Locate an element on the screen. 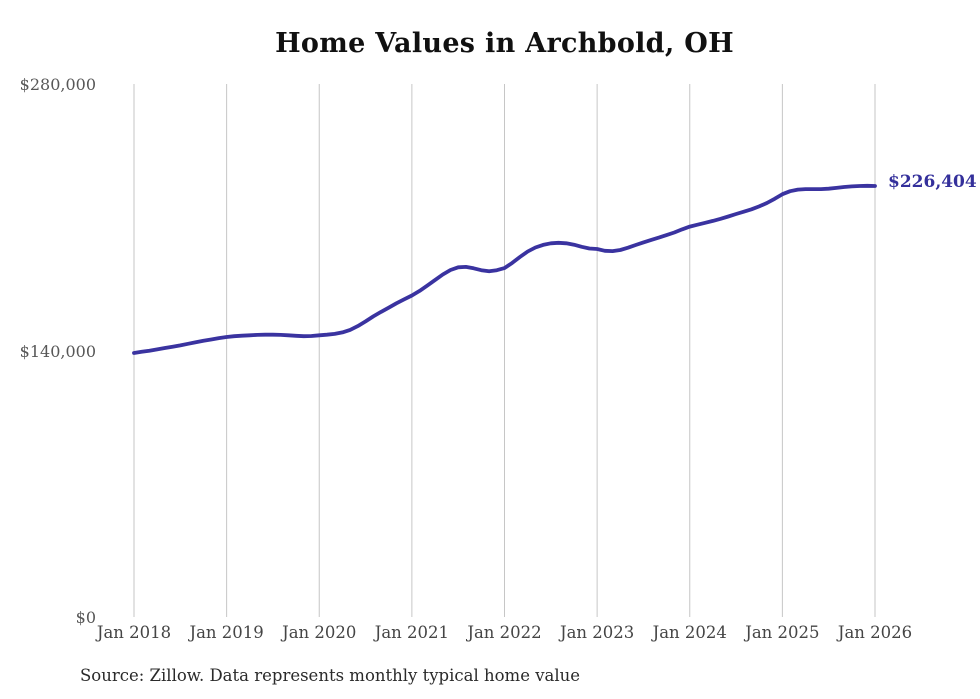 The width and height of the screenshot is (980, 699). x-tick-label: Jan 2018 is located at coordinates (134, 632).